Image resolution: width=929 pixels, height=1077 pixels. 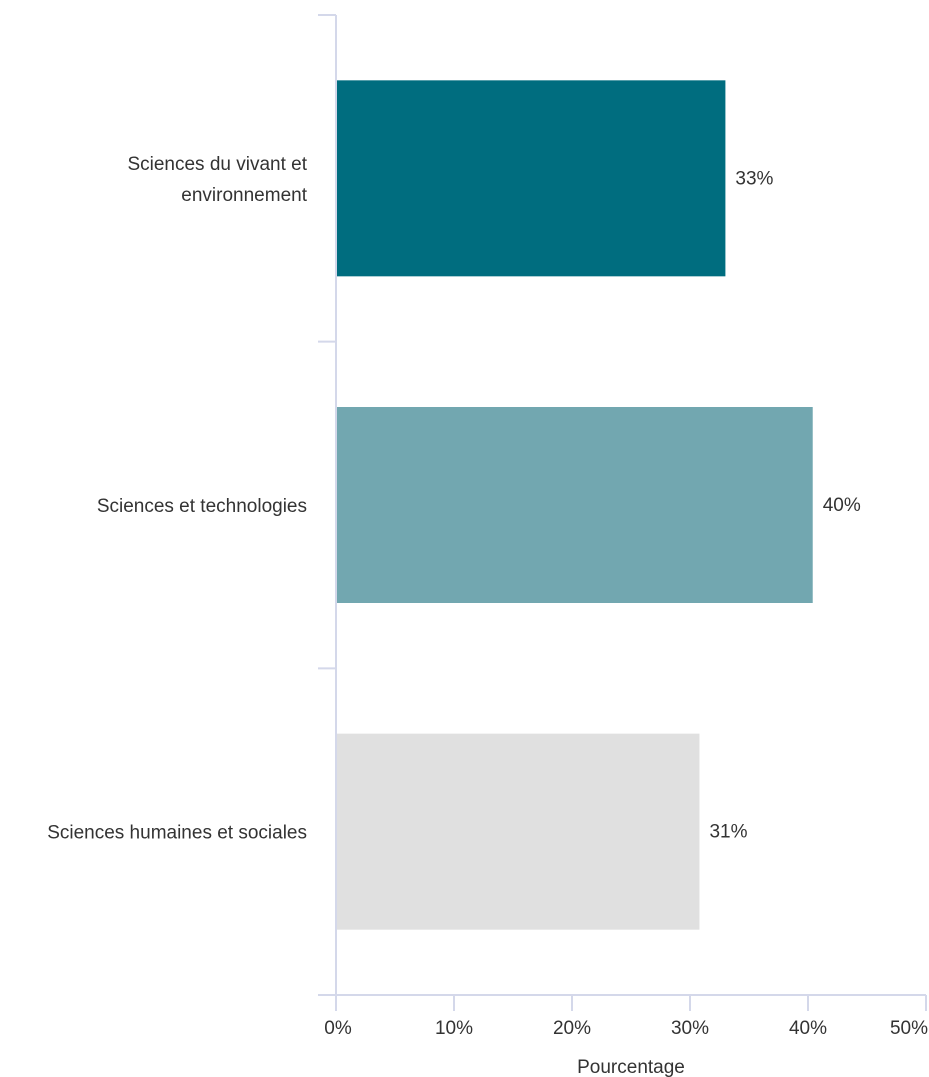 What do you see at coordinates (338, 1028) in the screenshot?
I see `x-tick-label: 0%` at bounding box center [338, 1028].